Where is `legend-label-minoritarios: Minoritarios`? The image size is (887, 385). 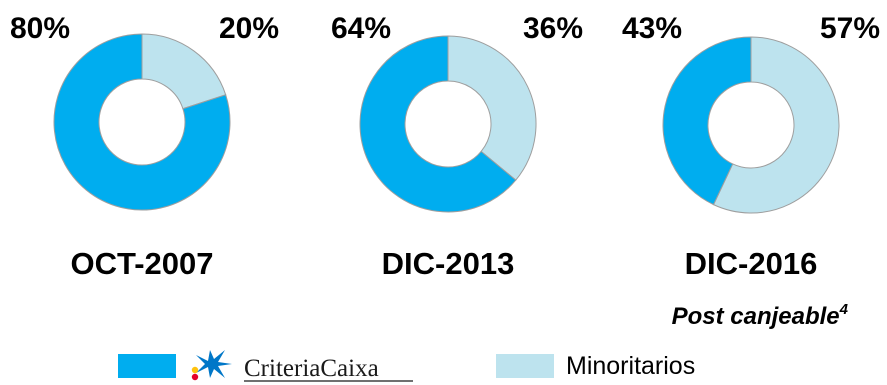 legend-label-minoritarios: Minoritarios is located at coordinates (630, 366).